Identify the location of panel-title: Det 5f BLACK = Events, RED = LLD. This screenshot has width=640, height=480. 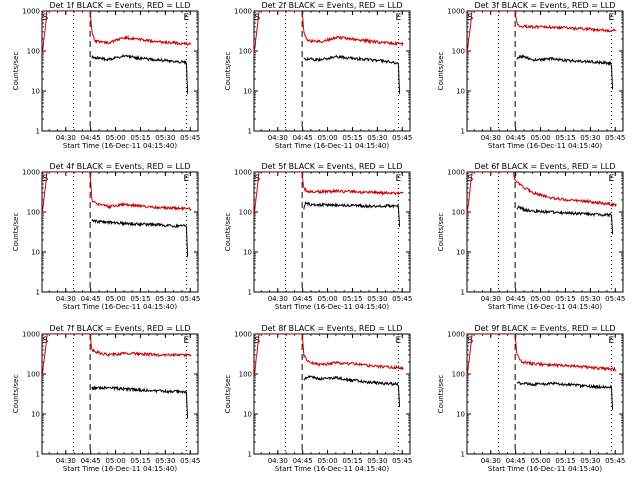
(331, 166).